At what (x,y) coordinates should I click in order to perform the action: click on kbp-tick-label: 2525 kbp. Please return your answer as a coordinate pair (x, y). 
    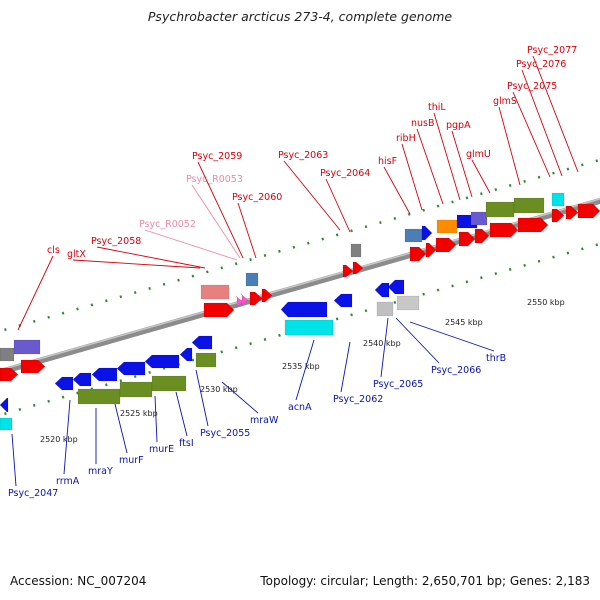
    Looking at the image, I should click on (139, 413).